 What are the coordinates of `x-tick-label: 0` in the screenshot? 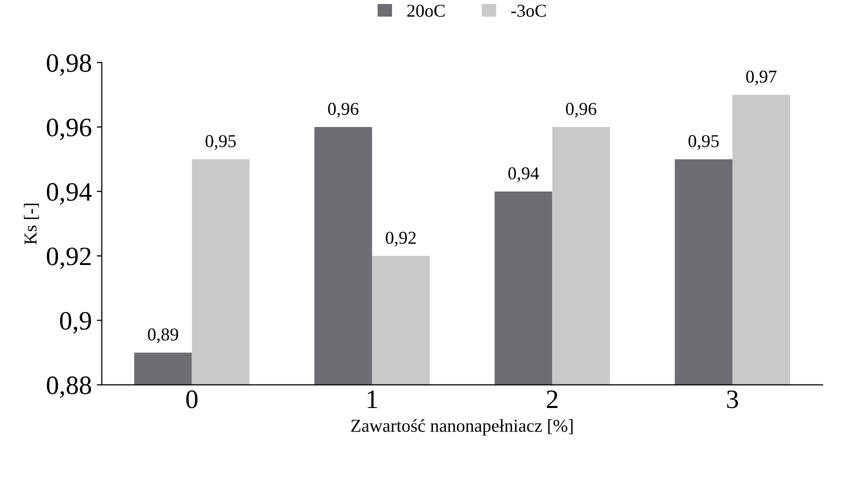 It's located at (192, 399).